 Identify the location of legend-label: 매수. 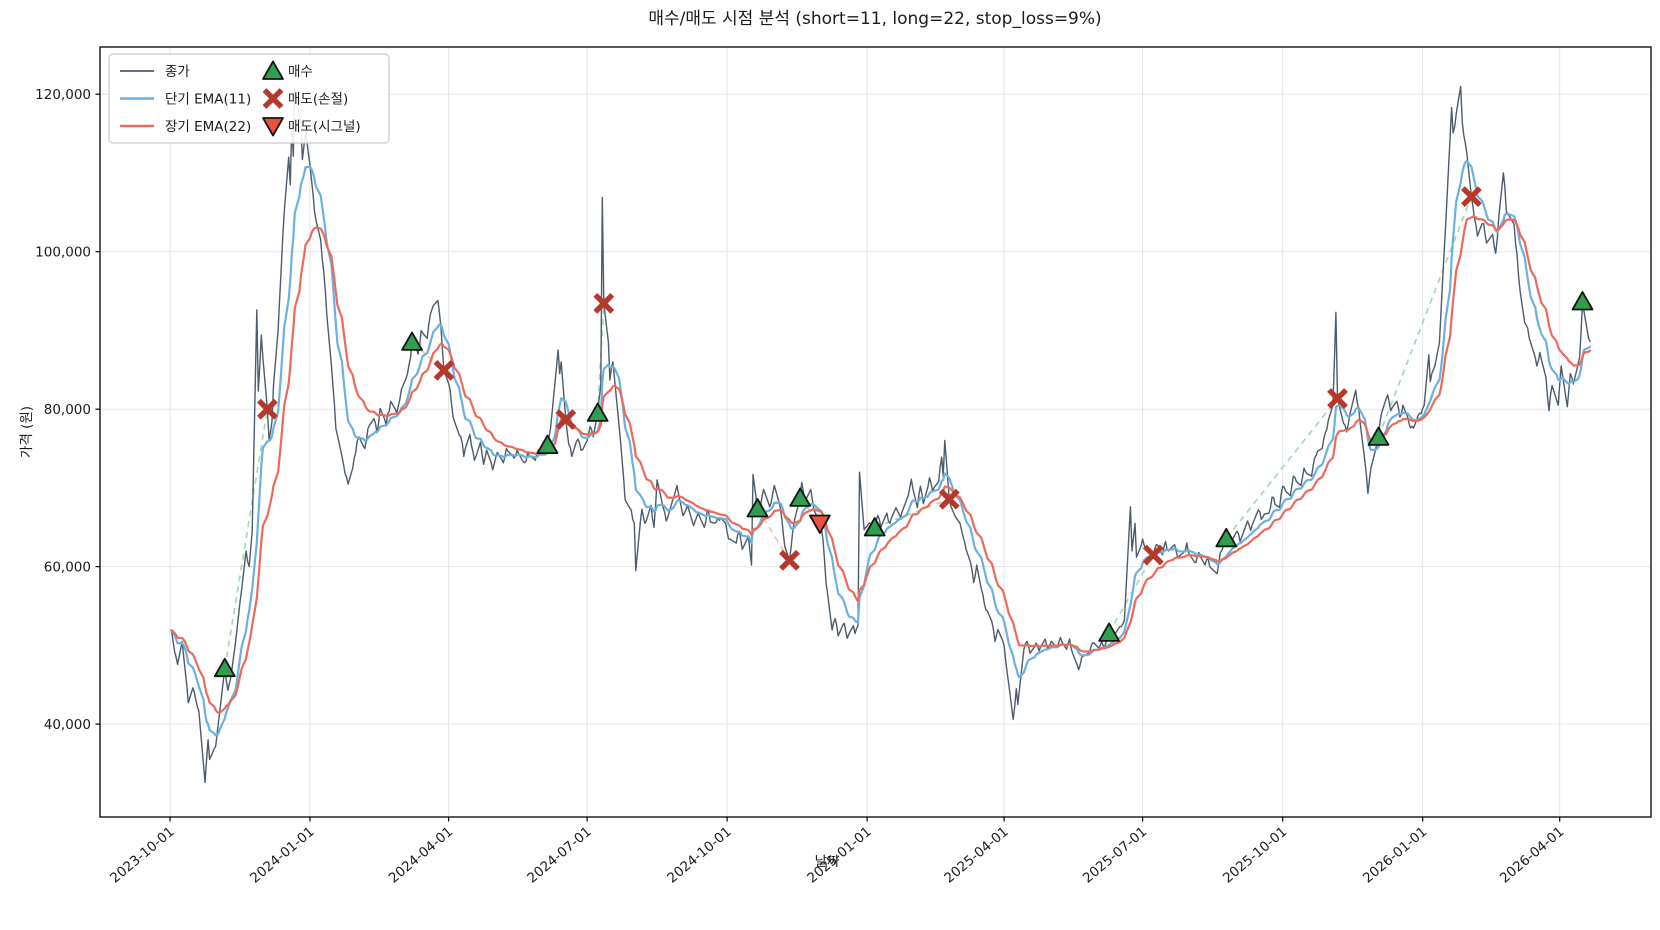
(300, 72).